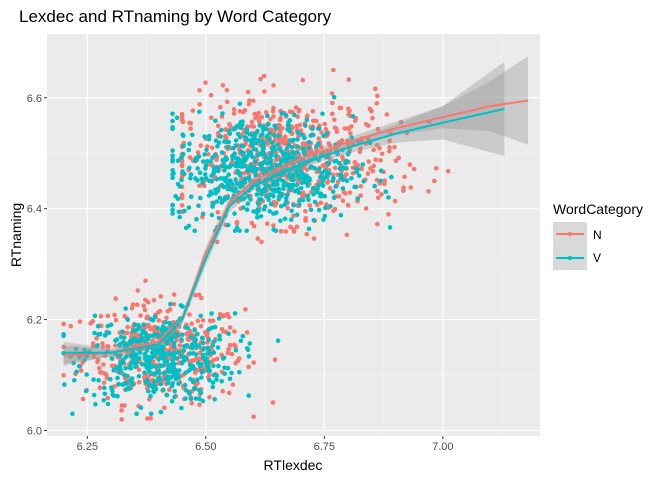 The height and width of the screenshot is (480, 672). What do you see at coordinates (175, 16) in the screenshot?
I see `chart-title: Lexdec and RTnaming by Word Category` at bounding box center [175, 16].